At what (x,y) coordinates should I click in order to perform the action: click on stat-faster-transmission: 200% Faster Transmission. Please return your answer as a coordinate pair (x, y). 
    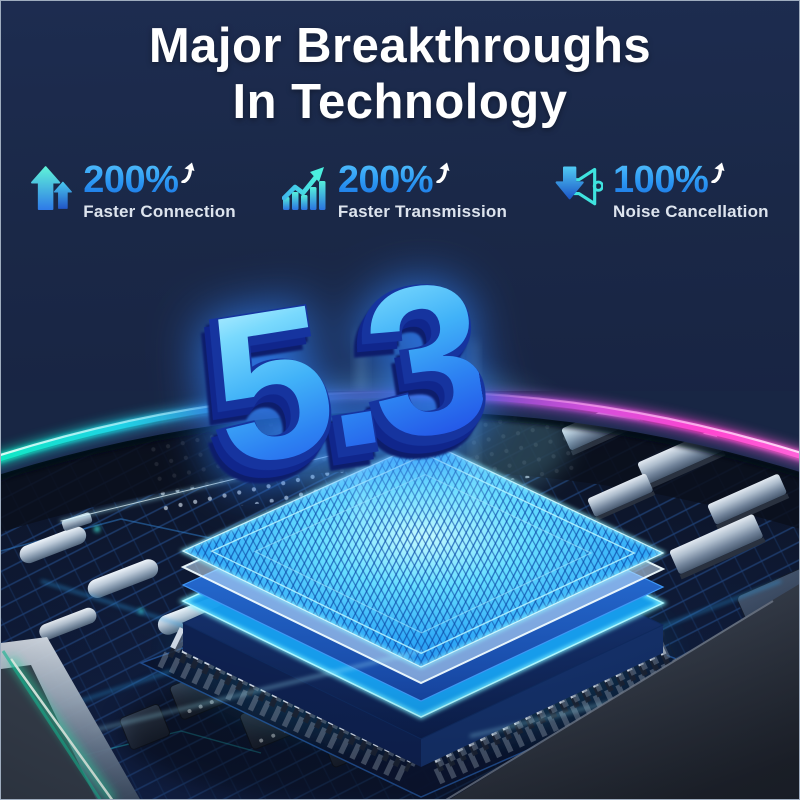
    Looking at the image, I should click on (394, 190).